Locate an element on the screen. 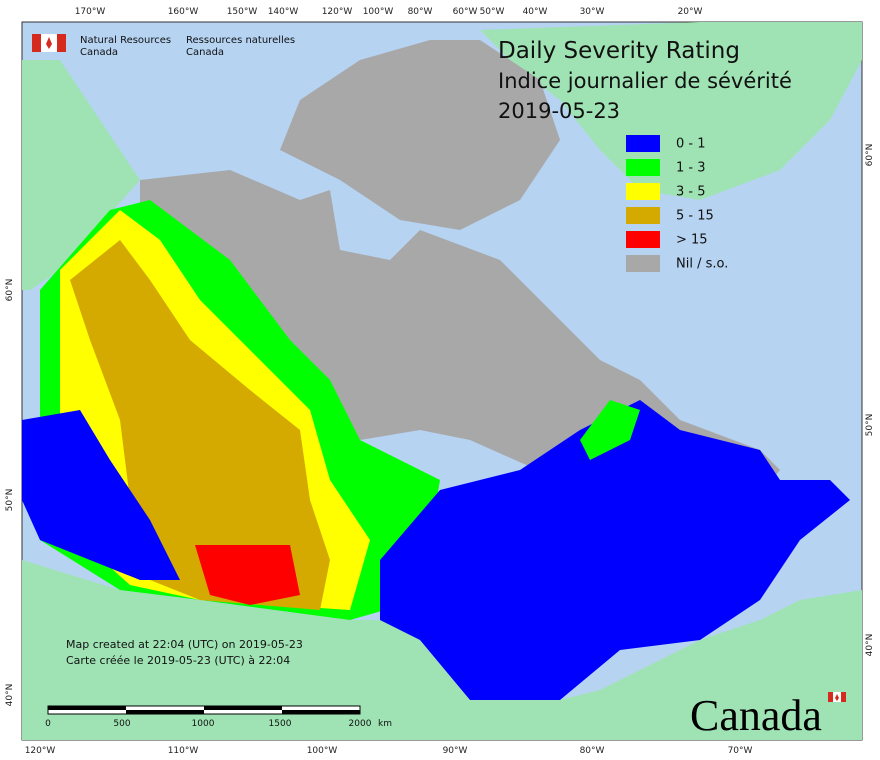  graticule-label: 20°W is located at coordinates (690, 12).